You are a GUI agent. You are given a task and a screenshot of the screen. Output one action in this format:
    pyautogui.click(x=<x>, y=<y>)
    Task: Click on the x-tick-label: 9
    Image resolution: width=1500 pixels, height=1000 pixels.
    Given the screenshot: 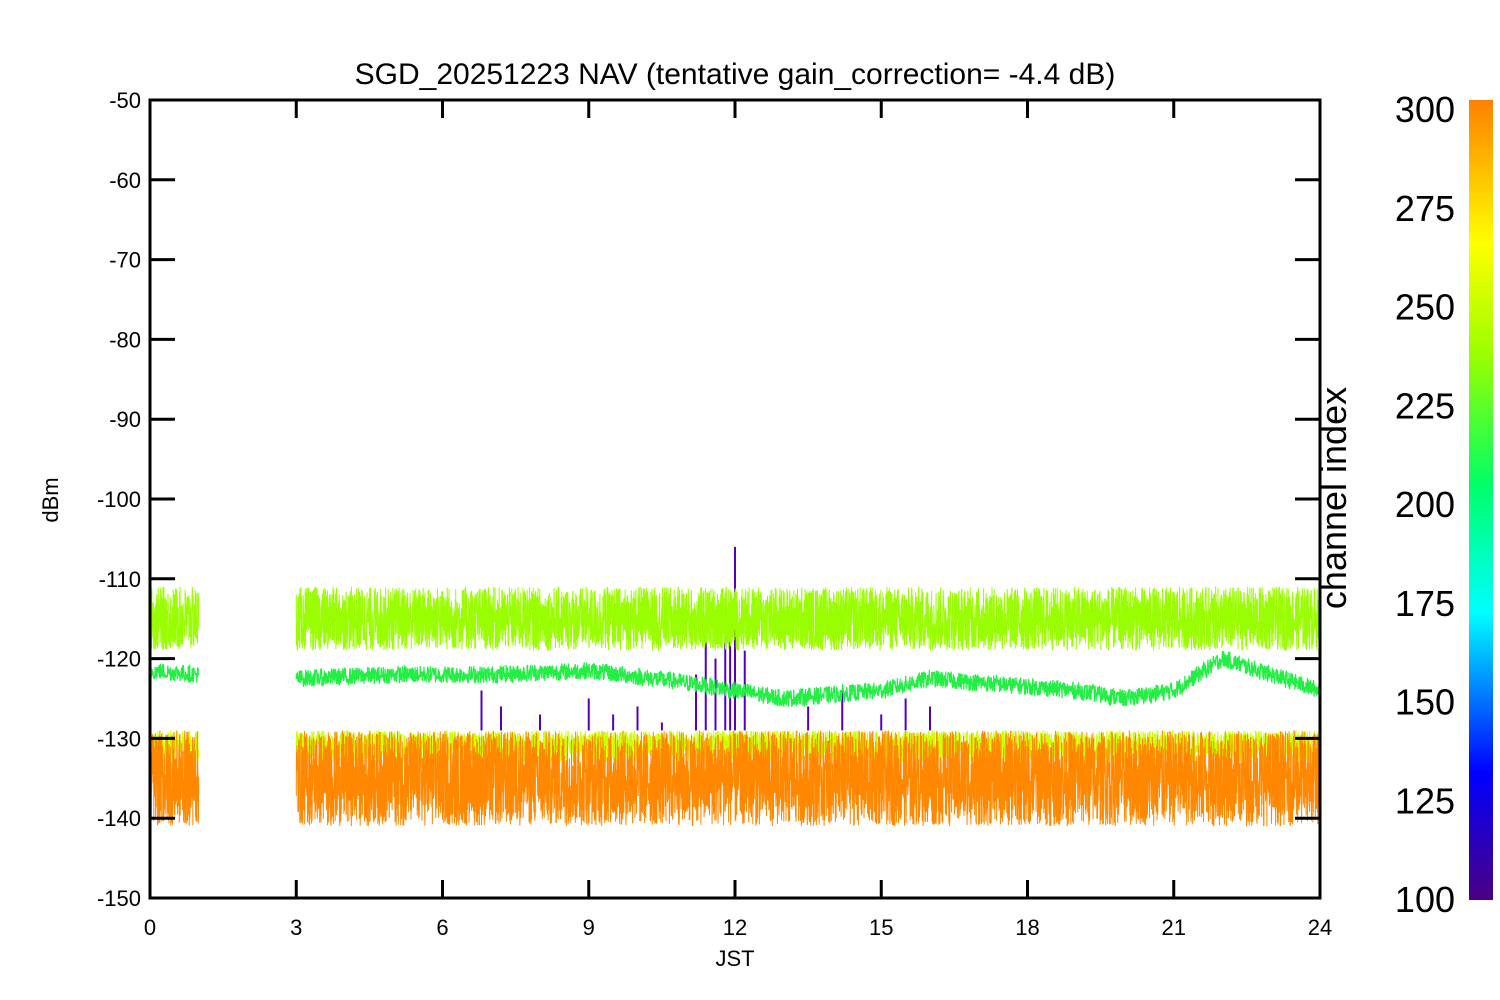 What is the action you would take?
    pyautogui.click(x=589, y=927)
    